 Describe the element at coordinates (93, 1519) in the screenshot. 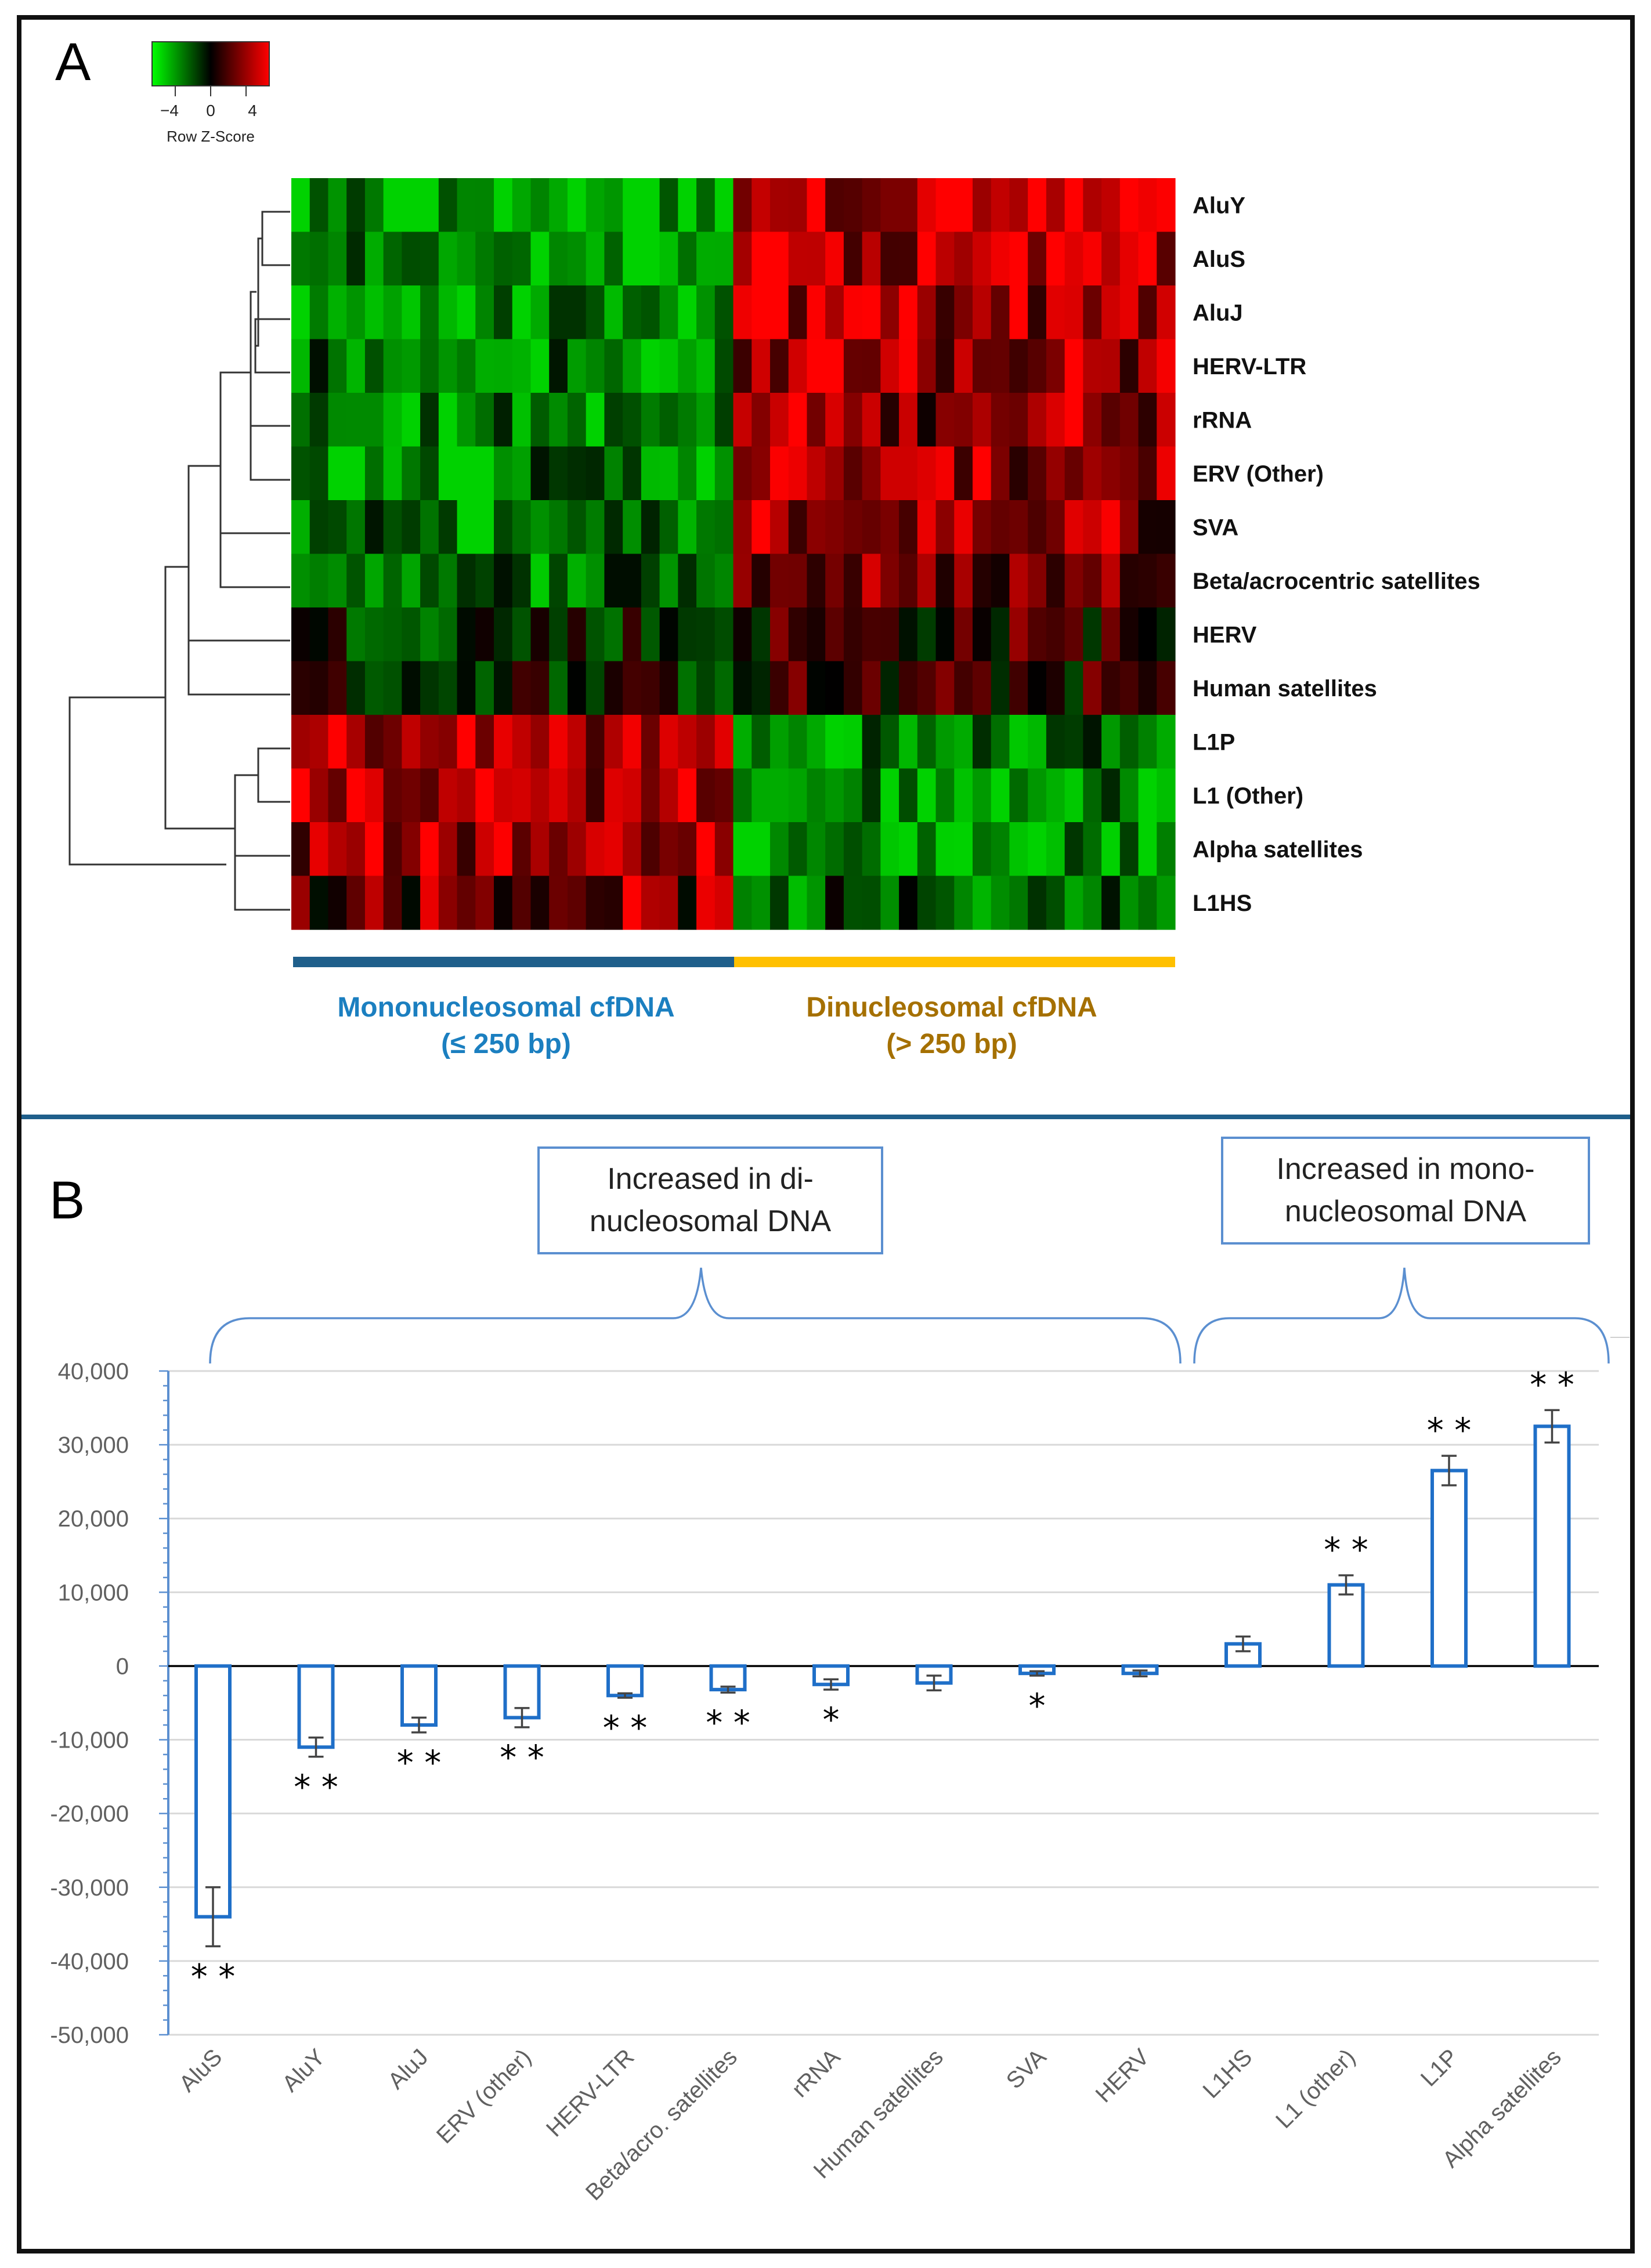

I see `y-tick-label: 20,000` at that location.